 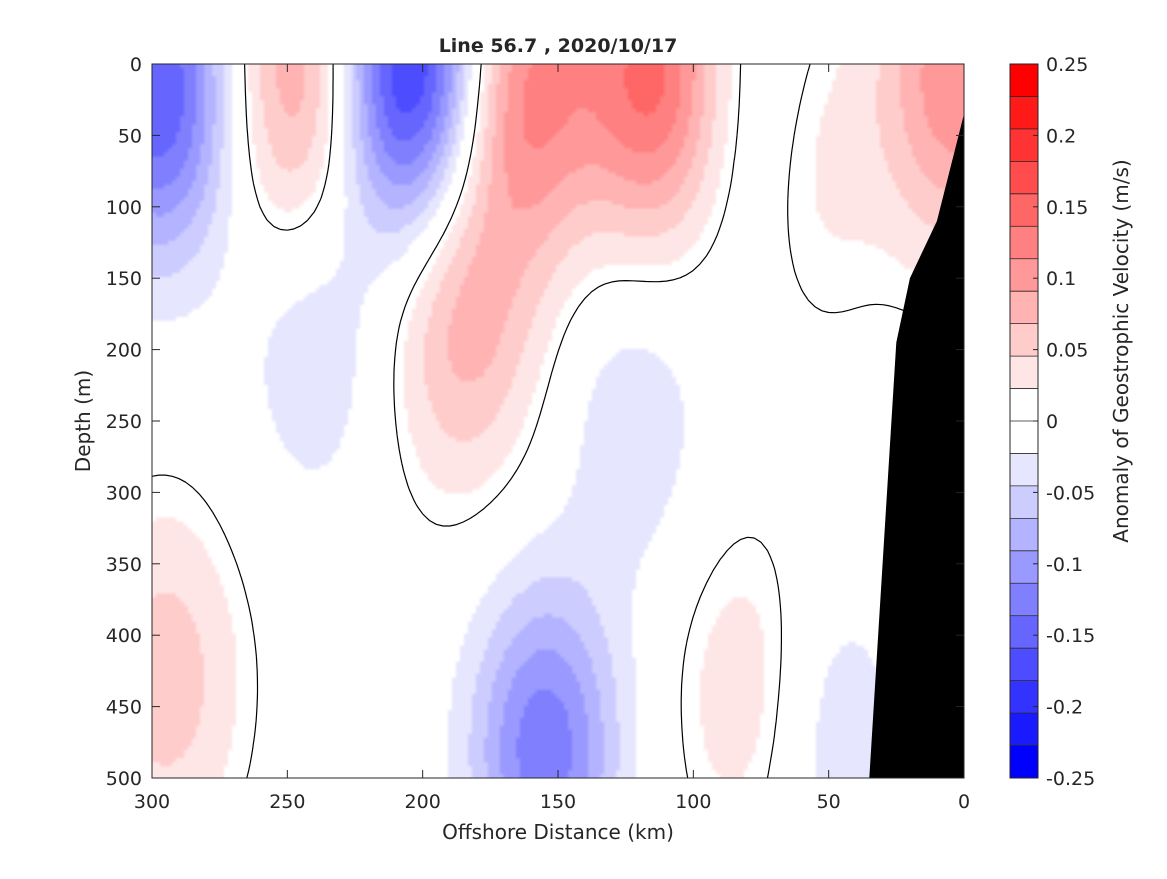 I want to click on bathymetry-mask, so click(x=916, y=446).